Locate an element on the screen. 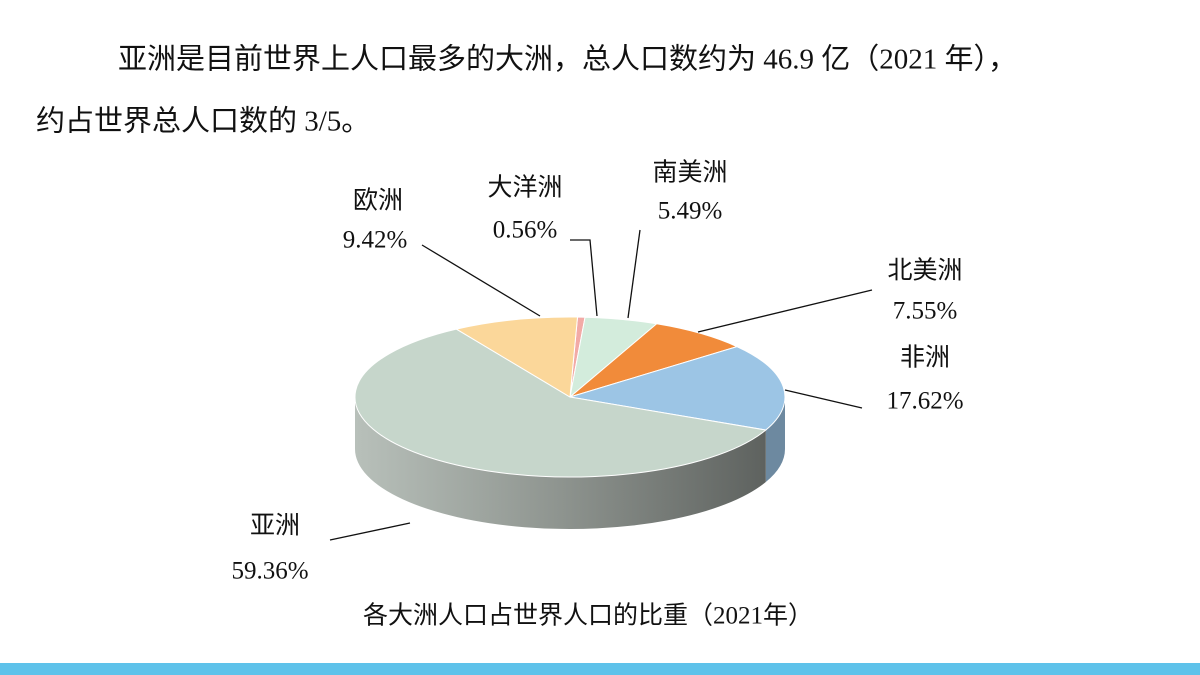 The image size is (1200, 675). slice-label: 欧洲 is located at coordinates (378, 201).